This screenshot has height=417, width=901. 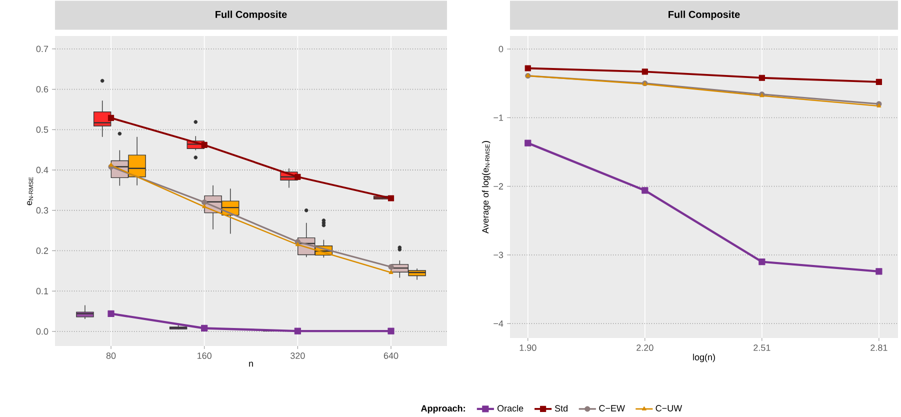 I want to click on x-tick-label: 320, so click(x=297, y=355).